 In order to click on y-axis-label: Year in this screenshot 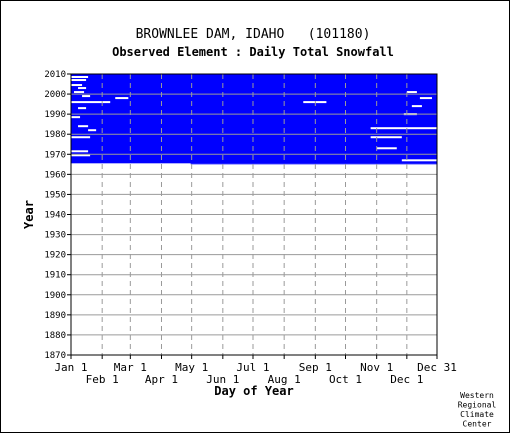, I will do `click(29, 214)`.